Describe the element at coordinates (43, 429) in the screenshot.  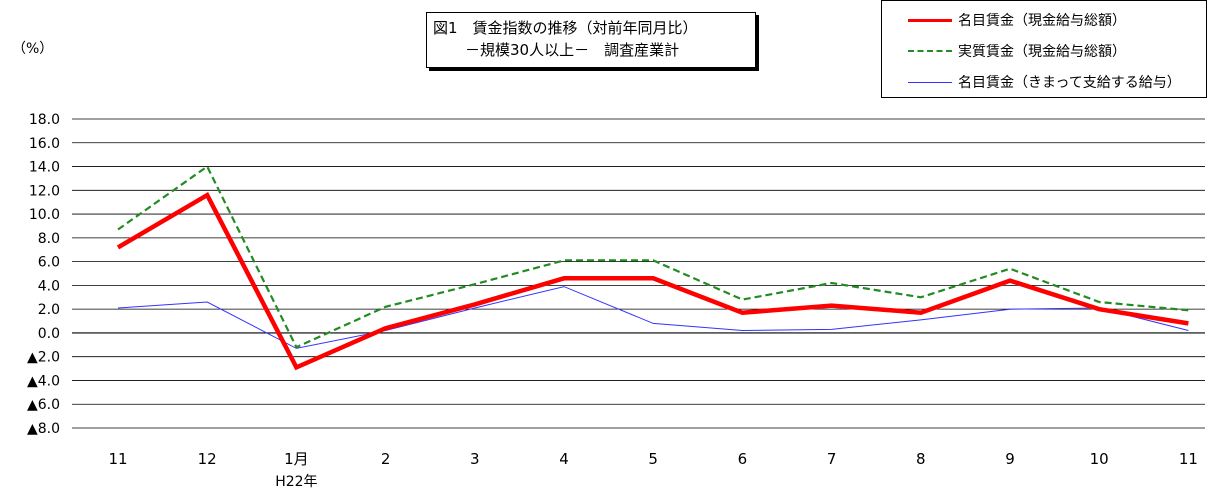
I see `y-tick-label: ▲8.0` at that location.